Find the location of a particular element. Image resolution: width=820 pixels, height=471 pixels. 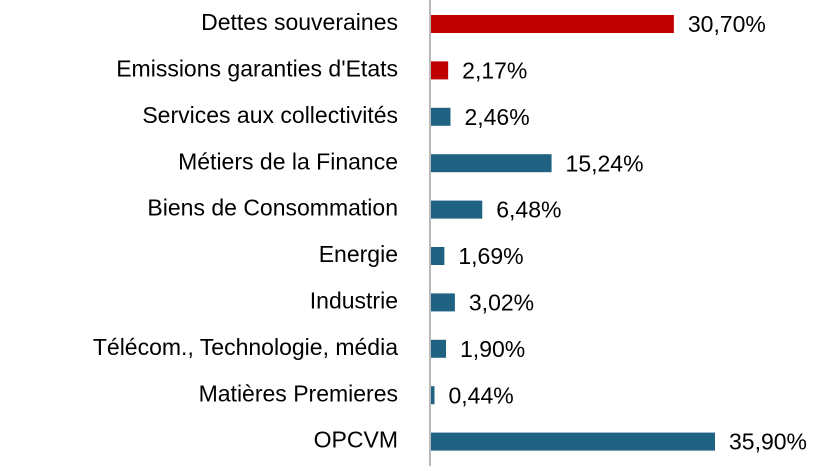

category-label: Services aux collectivités is located at coordinates (270, 115).